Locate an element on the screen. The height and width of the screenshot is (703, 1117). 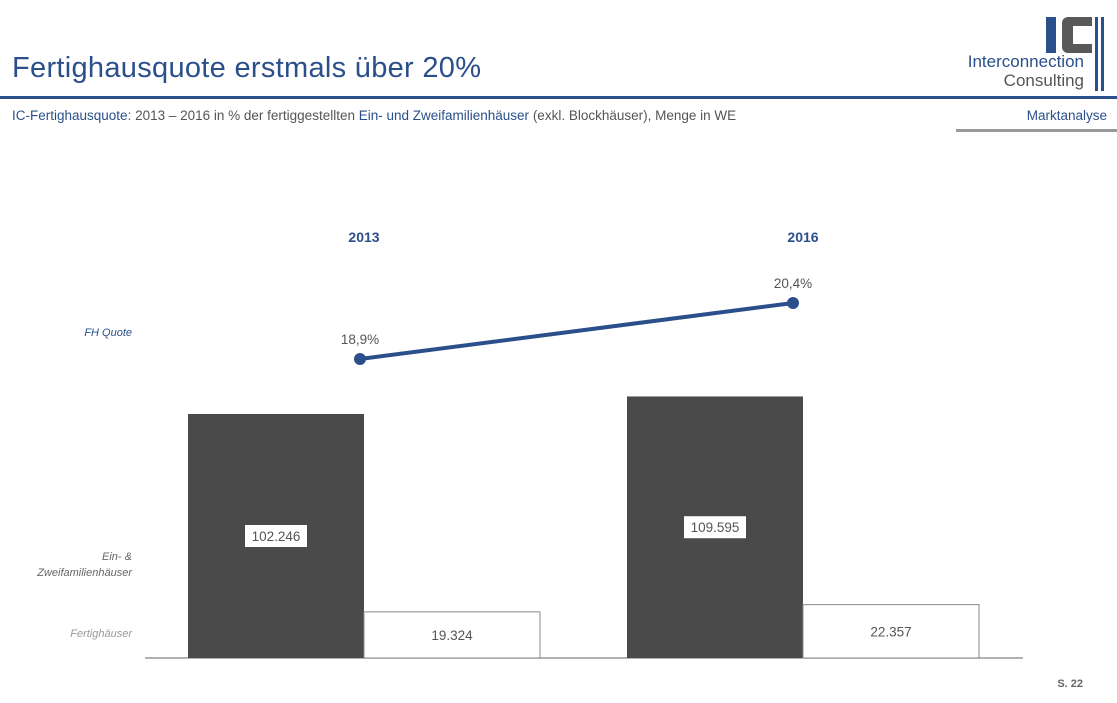
bar-efh-value-2016: 109.595 is located at coordinates (715, 527).